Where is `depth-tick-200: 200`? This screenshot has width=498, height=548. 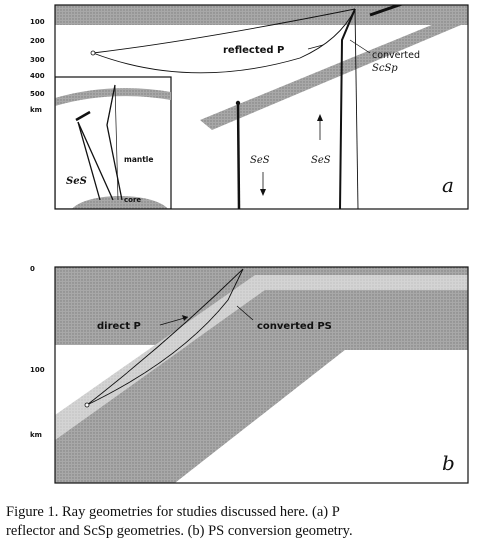 depth-tick-200: 200 is located at coordinates (37, 41).